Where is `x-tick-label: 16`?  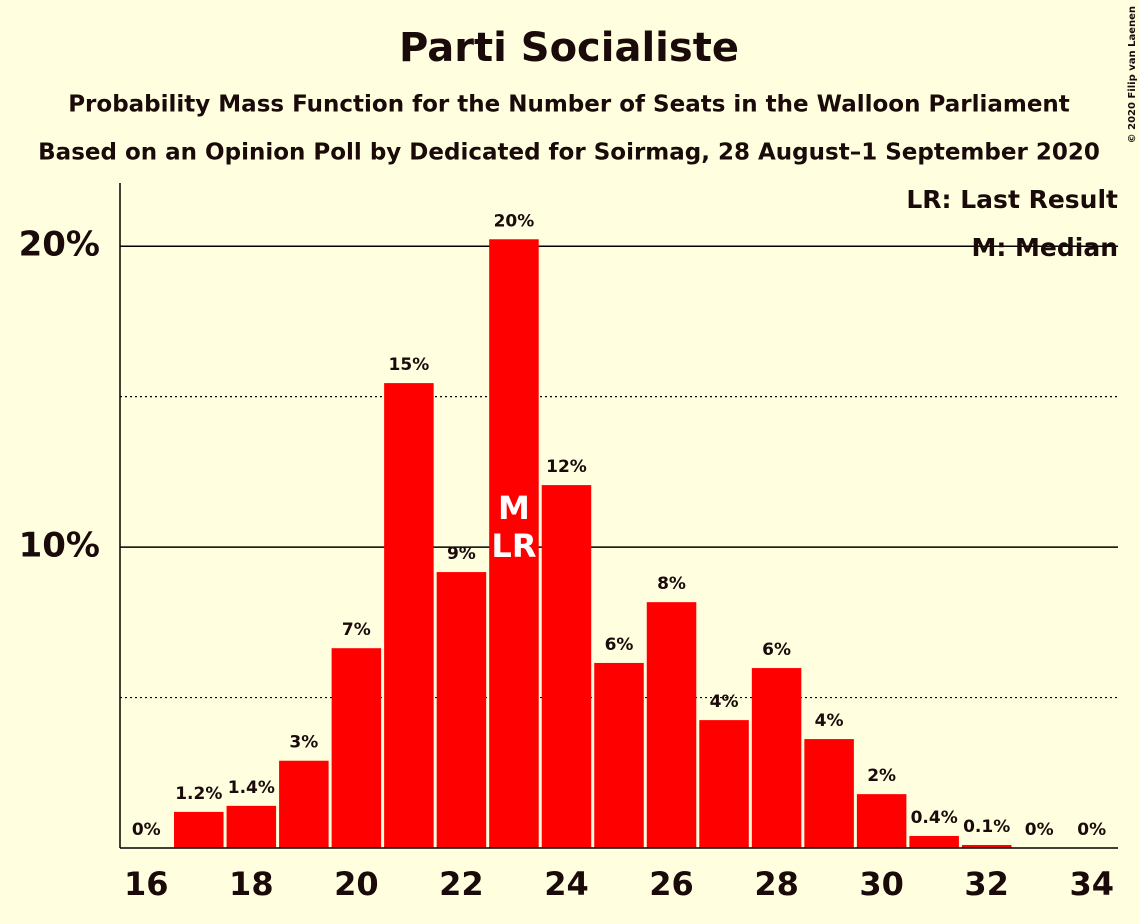
x-tick-label: 16 is located at coordinates (146, 884).